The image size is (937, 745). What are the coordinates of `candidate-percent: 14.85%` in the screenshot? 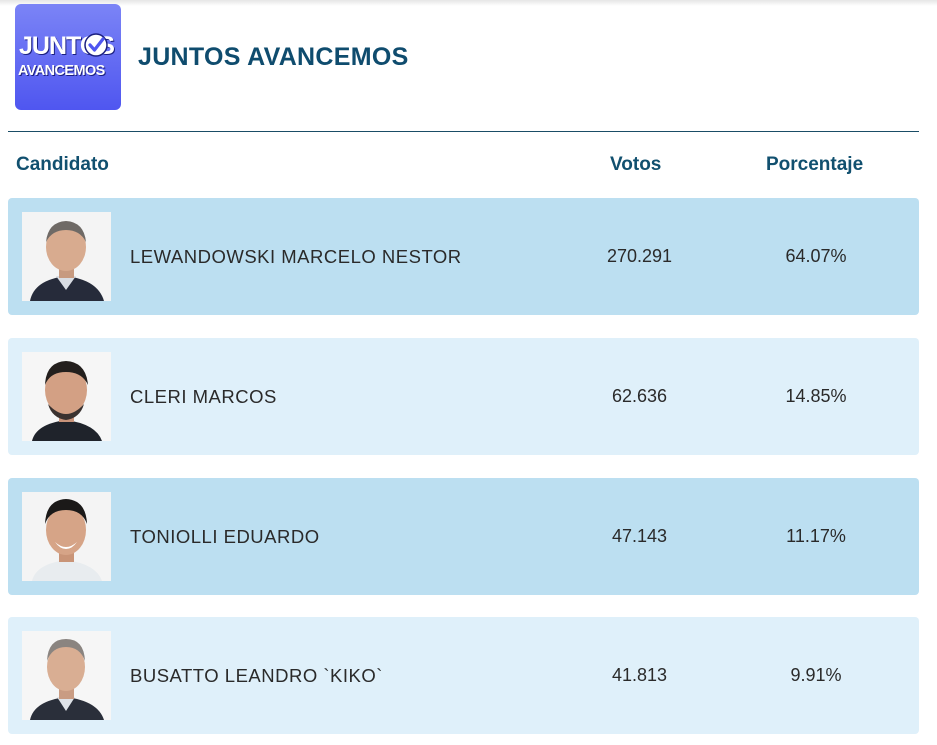 It's located at (816, 396).